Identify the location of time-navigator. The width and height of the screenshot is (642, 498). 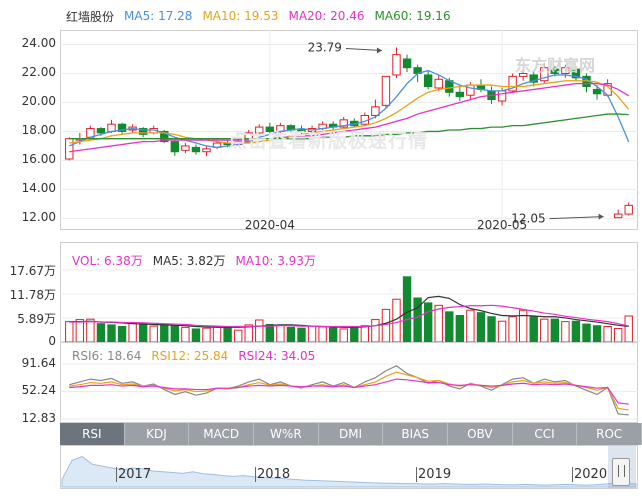
(349, 467).